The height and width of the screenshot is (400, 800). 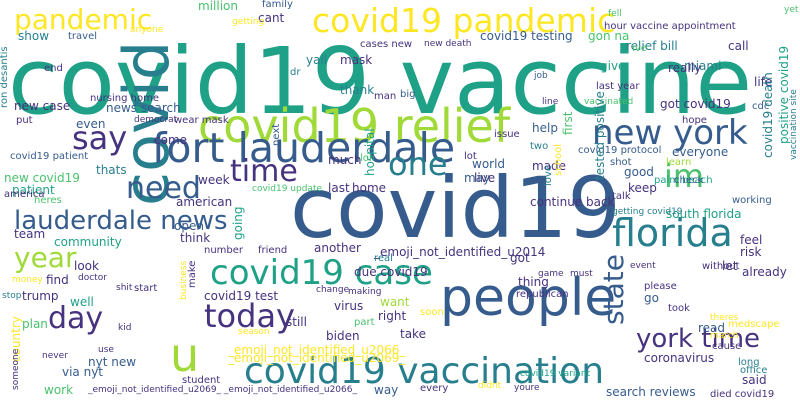 What do you see at coordinates (679, 162) in the screenshot?
I see `cloud-word: learn` at bounding box center [679, 162].